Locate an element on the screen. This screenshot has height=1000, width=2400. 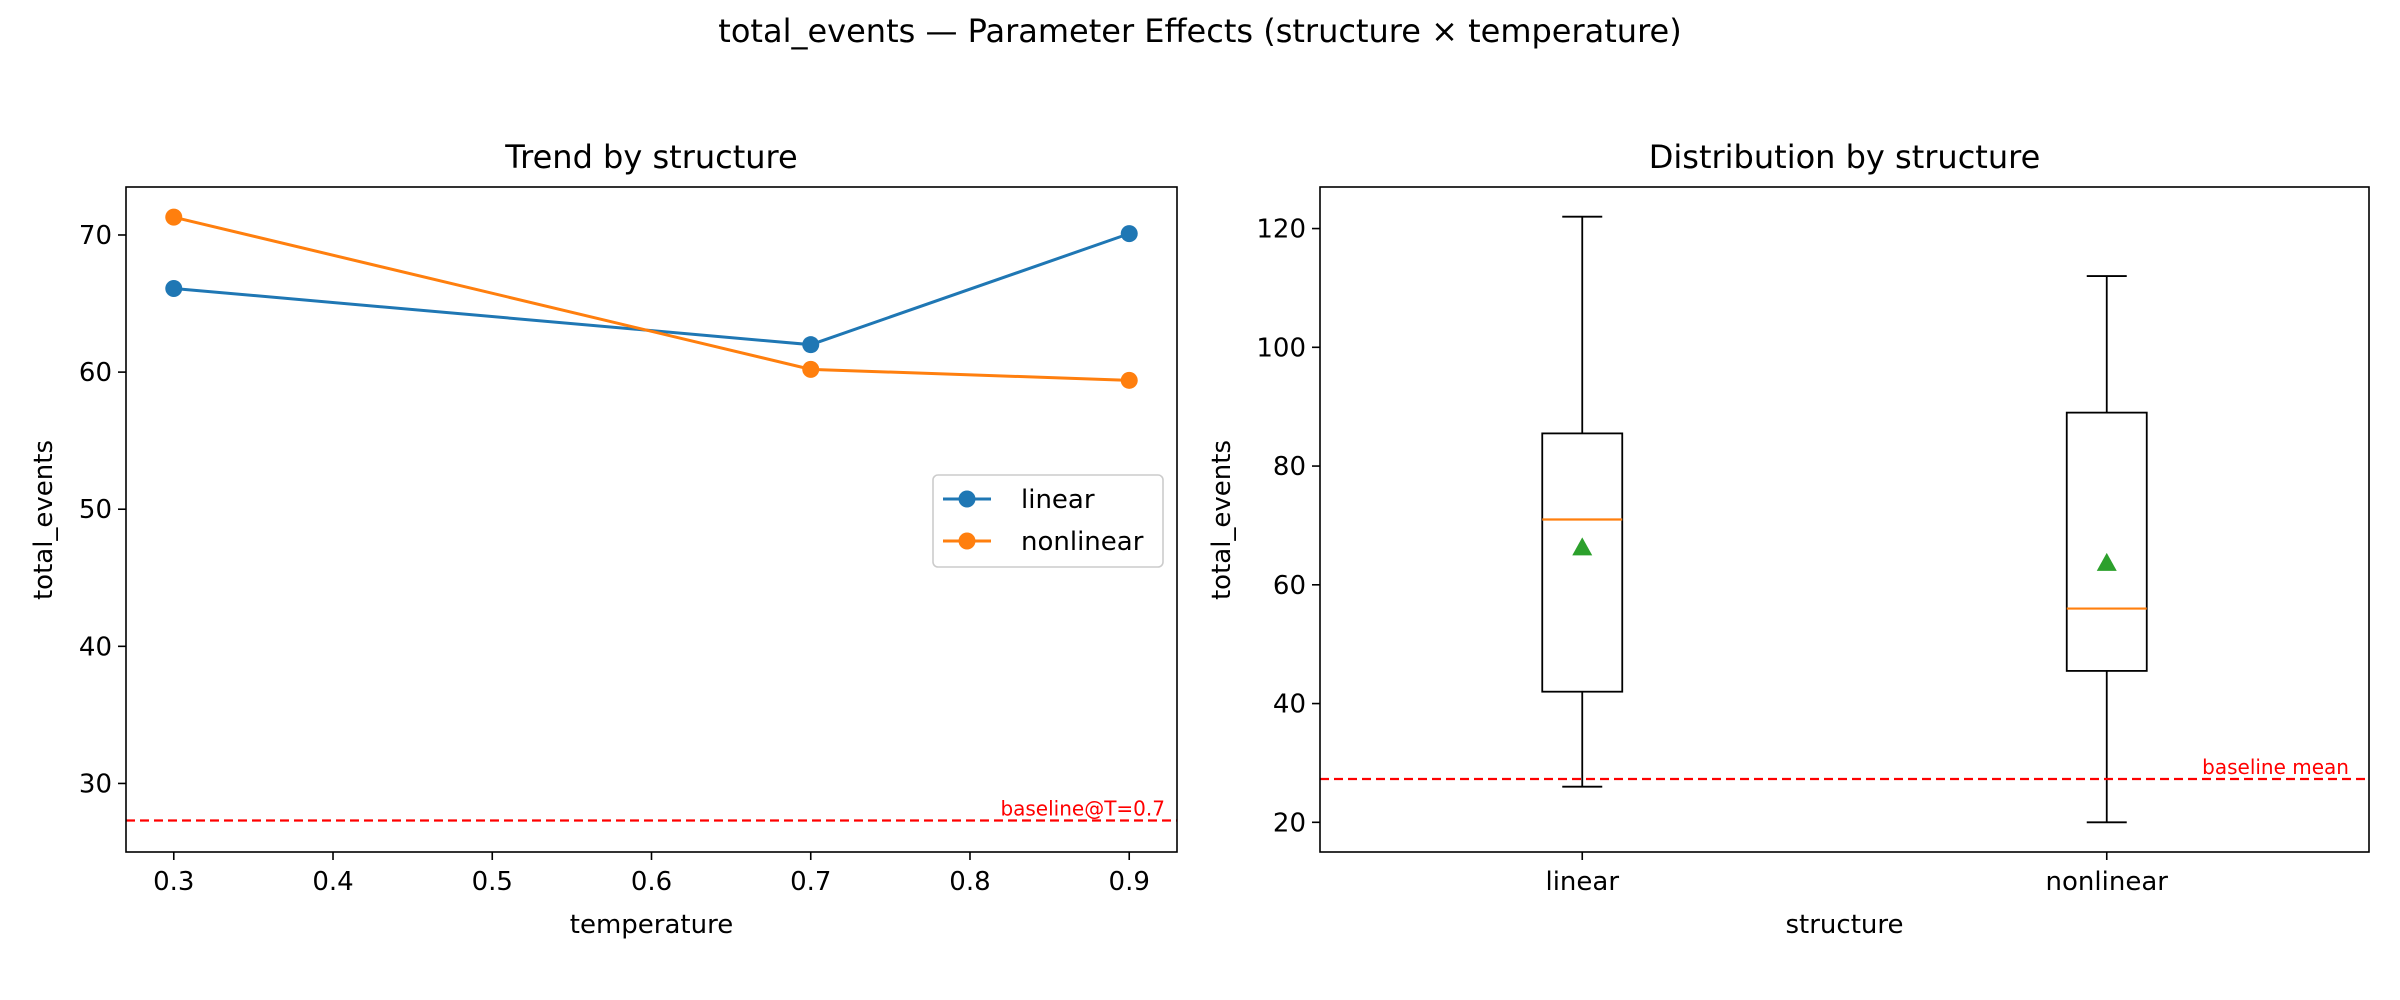
distribution-chart-baseline: baseline mean is located at coordinates (1844, 768).